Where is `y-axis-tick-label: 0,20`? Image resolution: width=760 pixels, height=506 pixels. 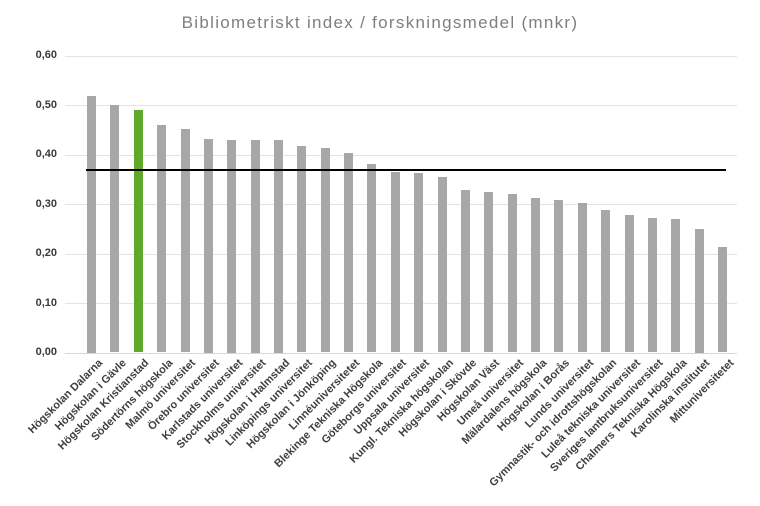 y-axis-tick-label: 0,20 is located at coordinates (46, 253).